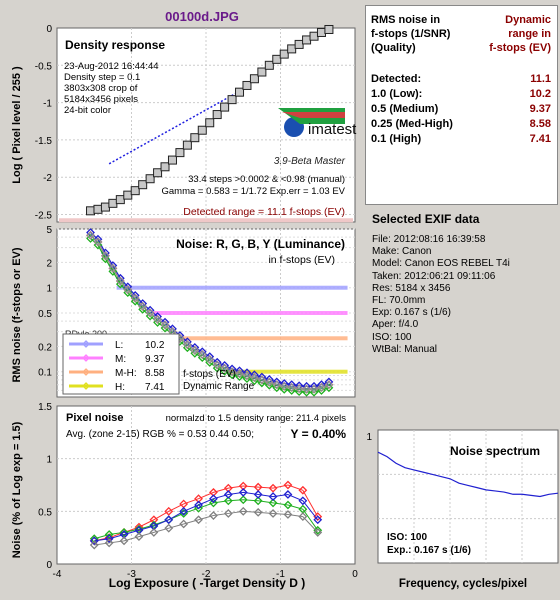 The width and height of the screenshot is (560, 600). What do you see at coordinates (332, 129) in the screenshot?
I see `imatest-logo-text: imatest` at bounding box center [332, 129].